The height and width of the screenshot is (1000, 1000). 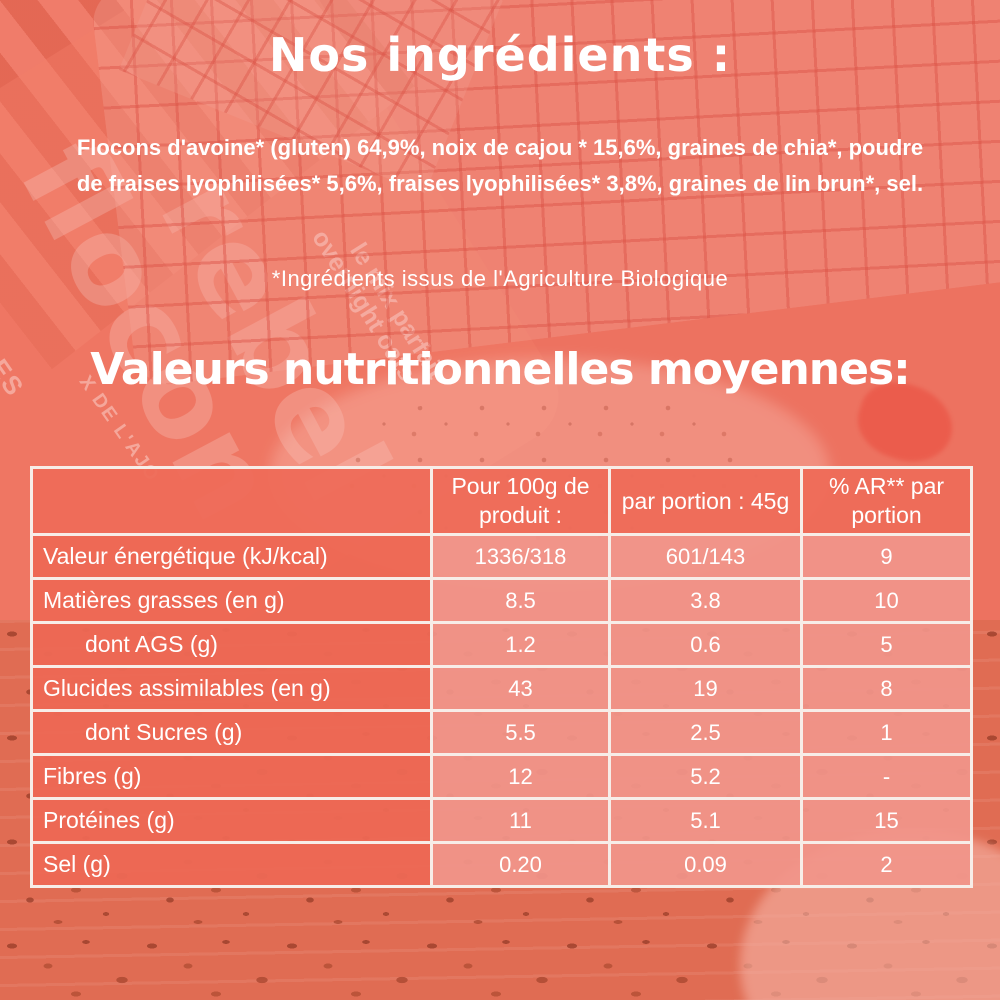 What do you see at coordinates (231, 688) in the screenshot?
I see `row-label: Glucides assimilables (en g)` at bounding box center [231, 688].